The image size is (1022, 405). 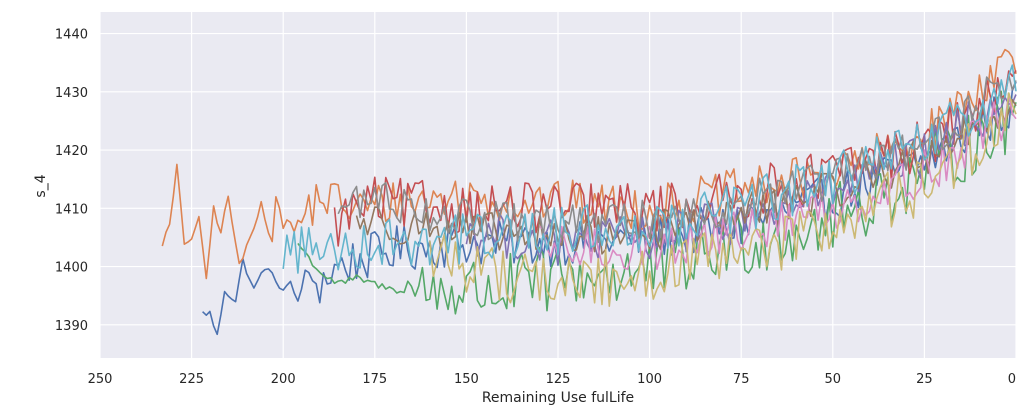 What do you see at coordinates (924, 379) in the screenshot?
I see `x-tick-label: 25` at bounding box center [924, 379].